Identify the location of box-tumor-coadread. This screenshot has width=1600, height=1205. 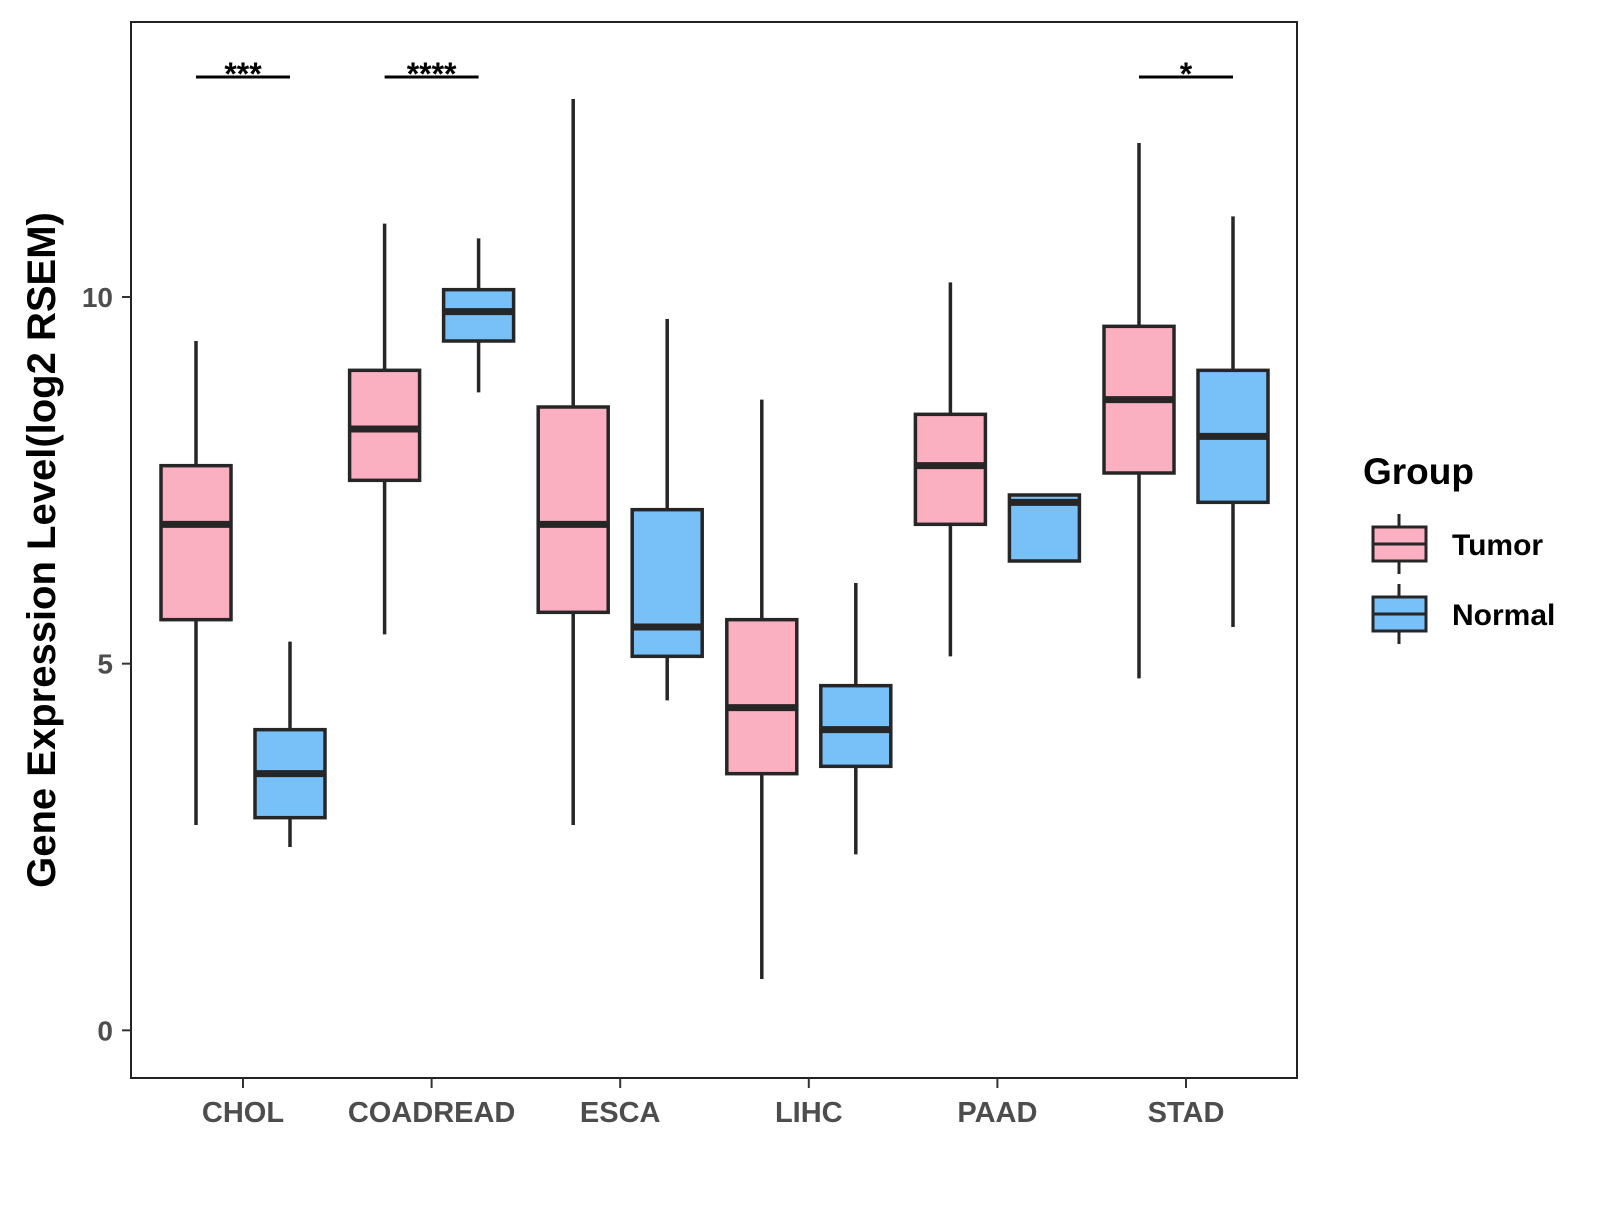
(384, 429).